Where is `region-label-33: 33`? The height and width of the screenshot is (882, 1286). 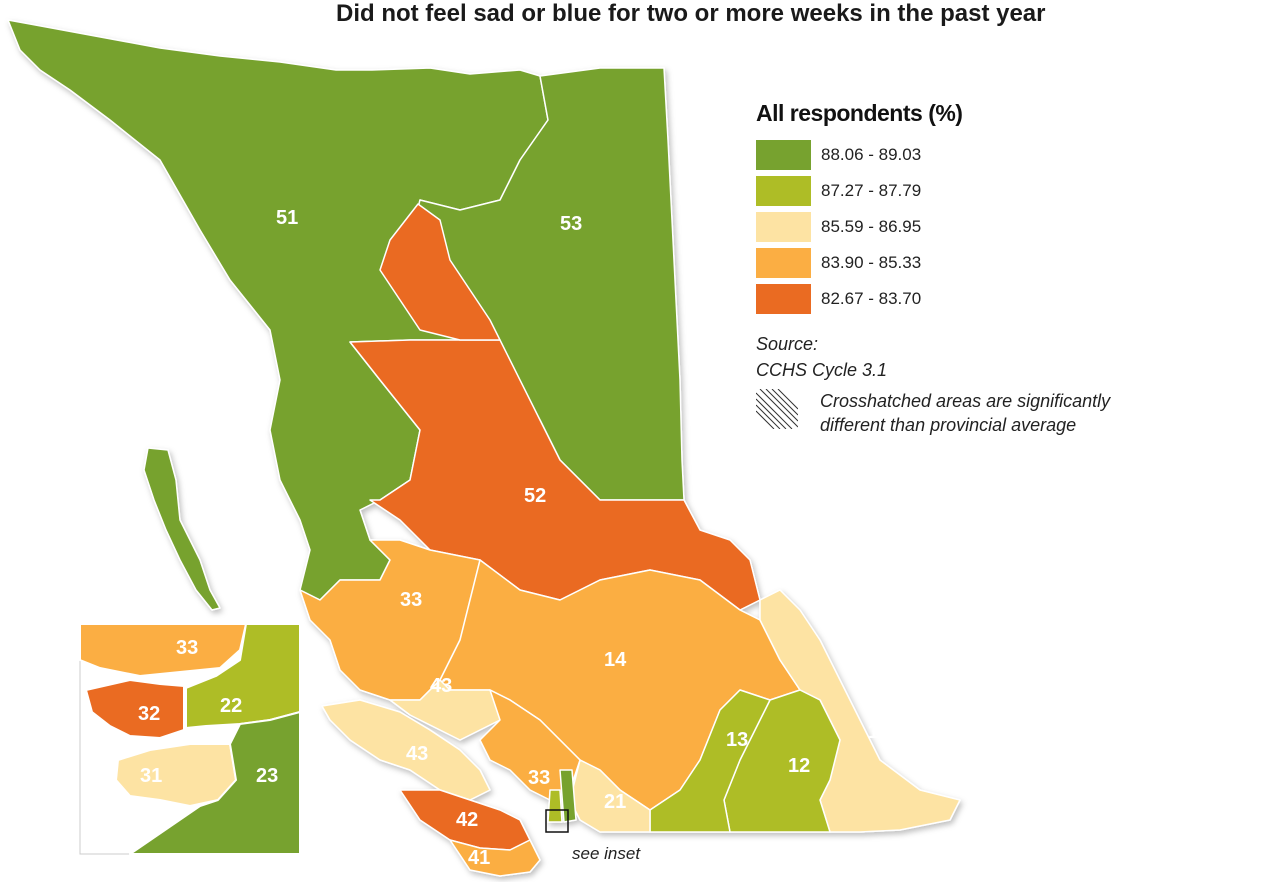
region-label-33: 33 is located at coordinates (411, 600).